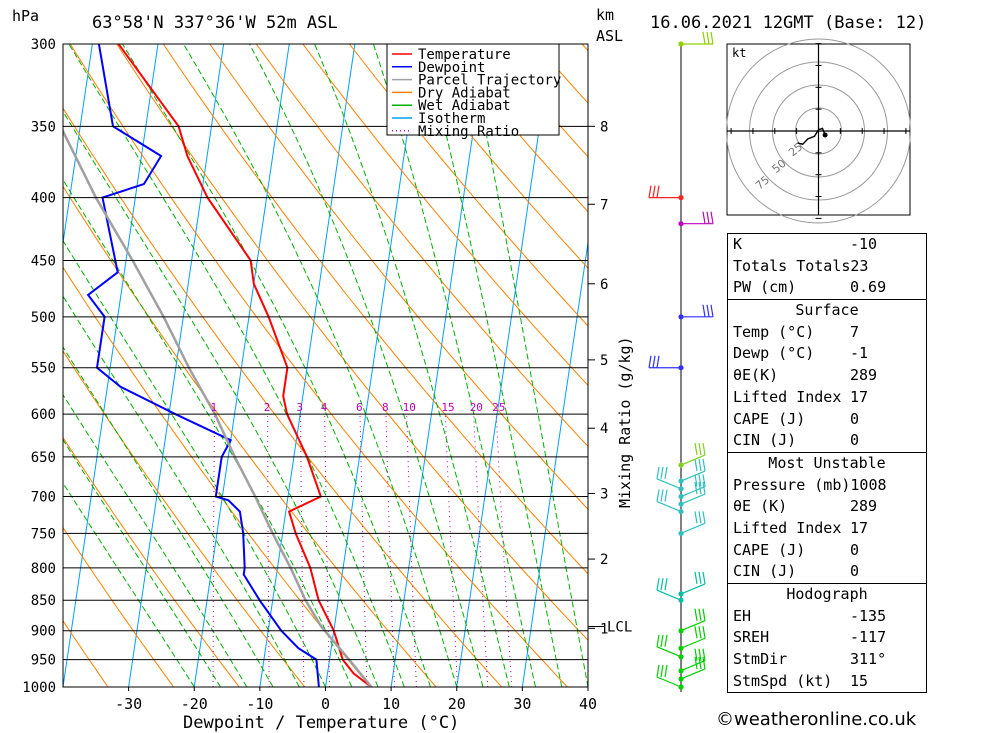  Describe the element at coordinates (604, 361) in the screenshot. I see `height-tick-label: 5` at that location.